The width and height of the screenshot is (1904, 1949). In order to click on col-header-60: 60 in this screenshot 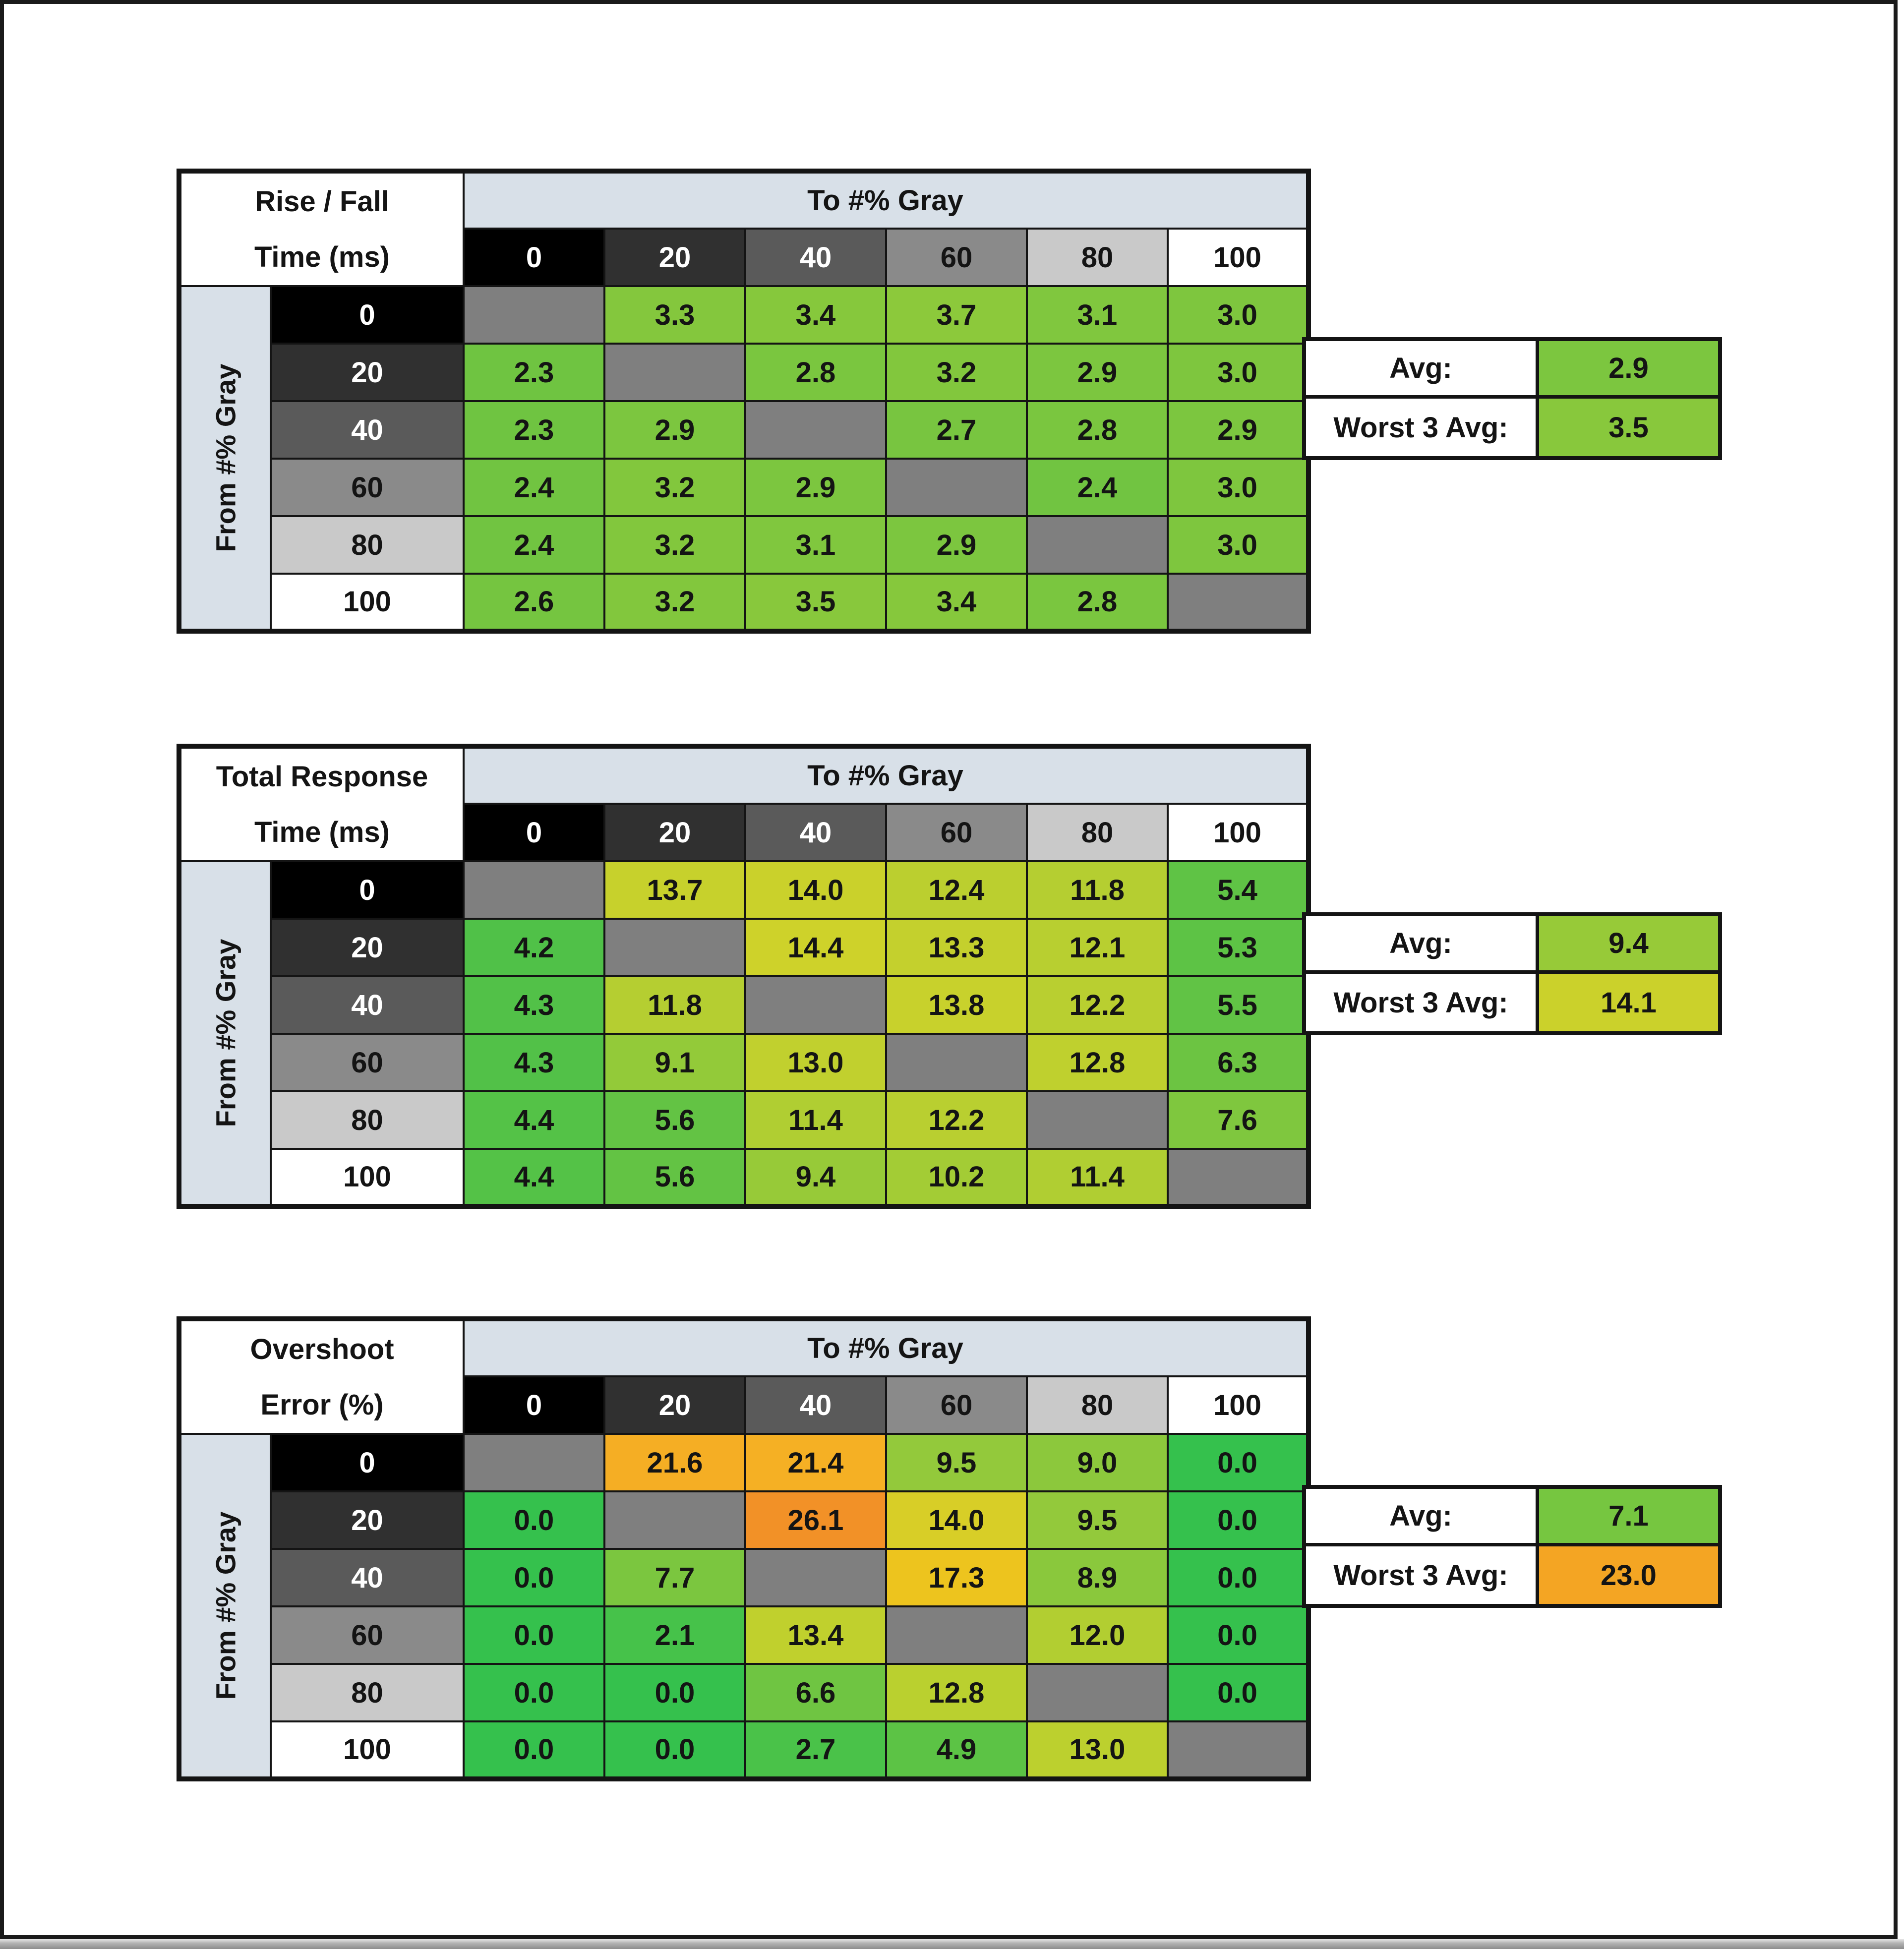, I will do `click(956, 833)`.